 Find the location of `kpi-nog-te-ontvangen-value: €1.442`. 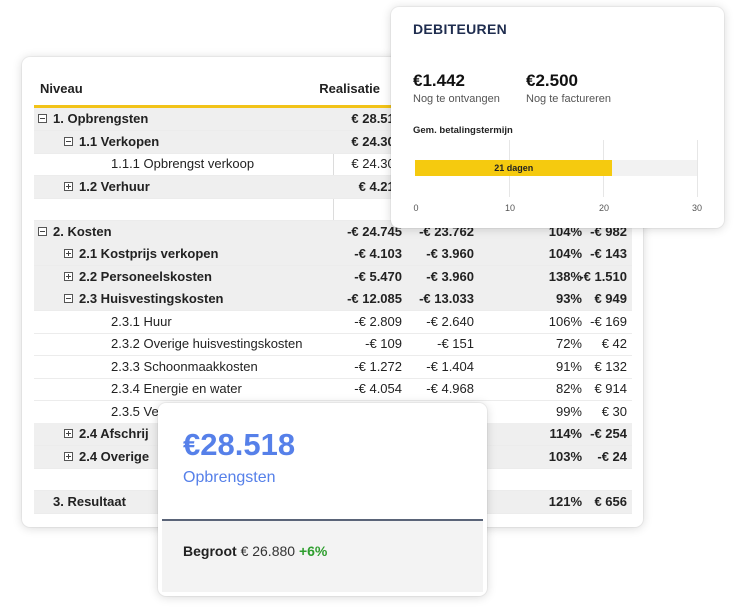

kpi-nog-te-ontvangen-value: €1.442 is located at coordinates (439, 80).